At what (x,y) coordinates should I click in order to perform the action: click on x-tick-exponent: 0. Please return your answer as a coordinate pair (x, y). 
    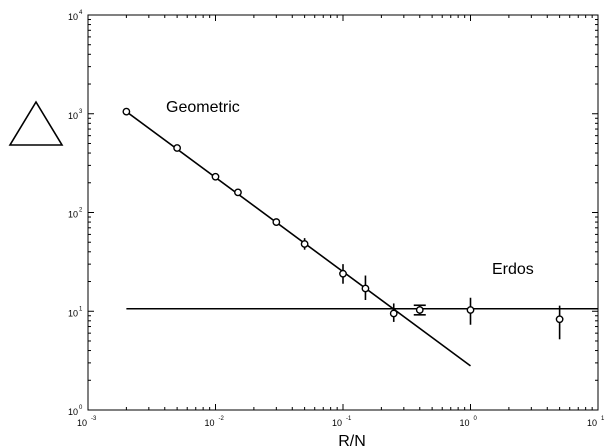
    Looking at the image, I should click on (476, 419).